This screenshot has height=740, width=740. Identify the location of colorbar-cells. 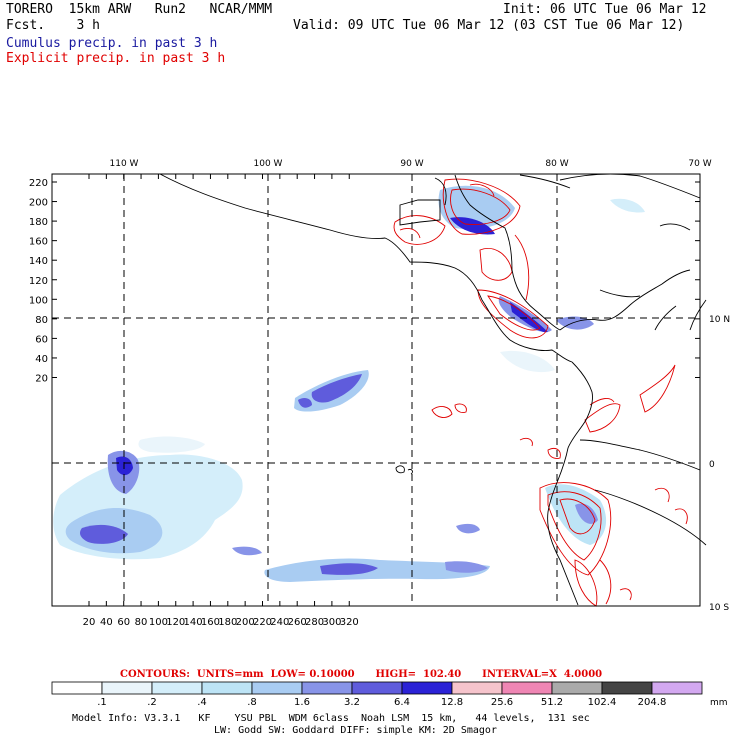
(377, 688).